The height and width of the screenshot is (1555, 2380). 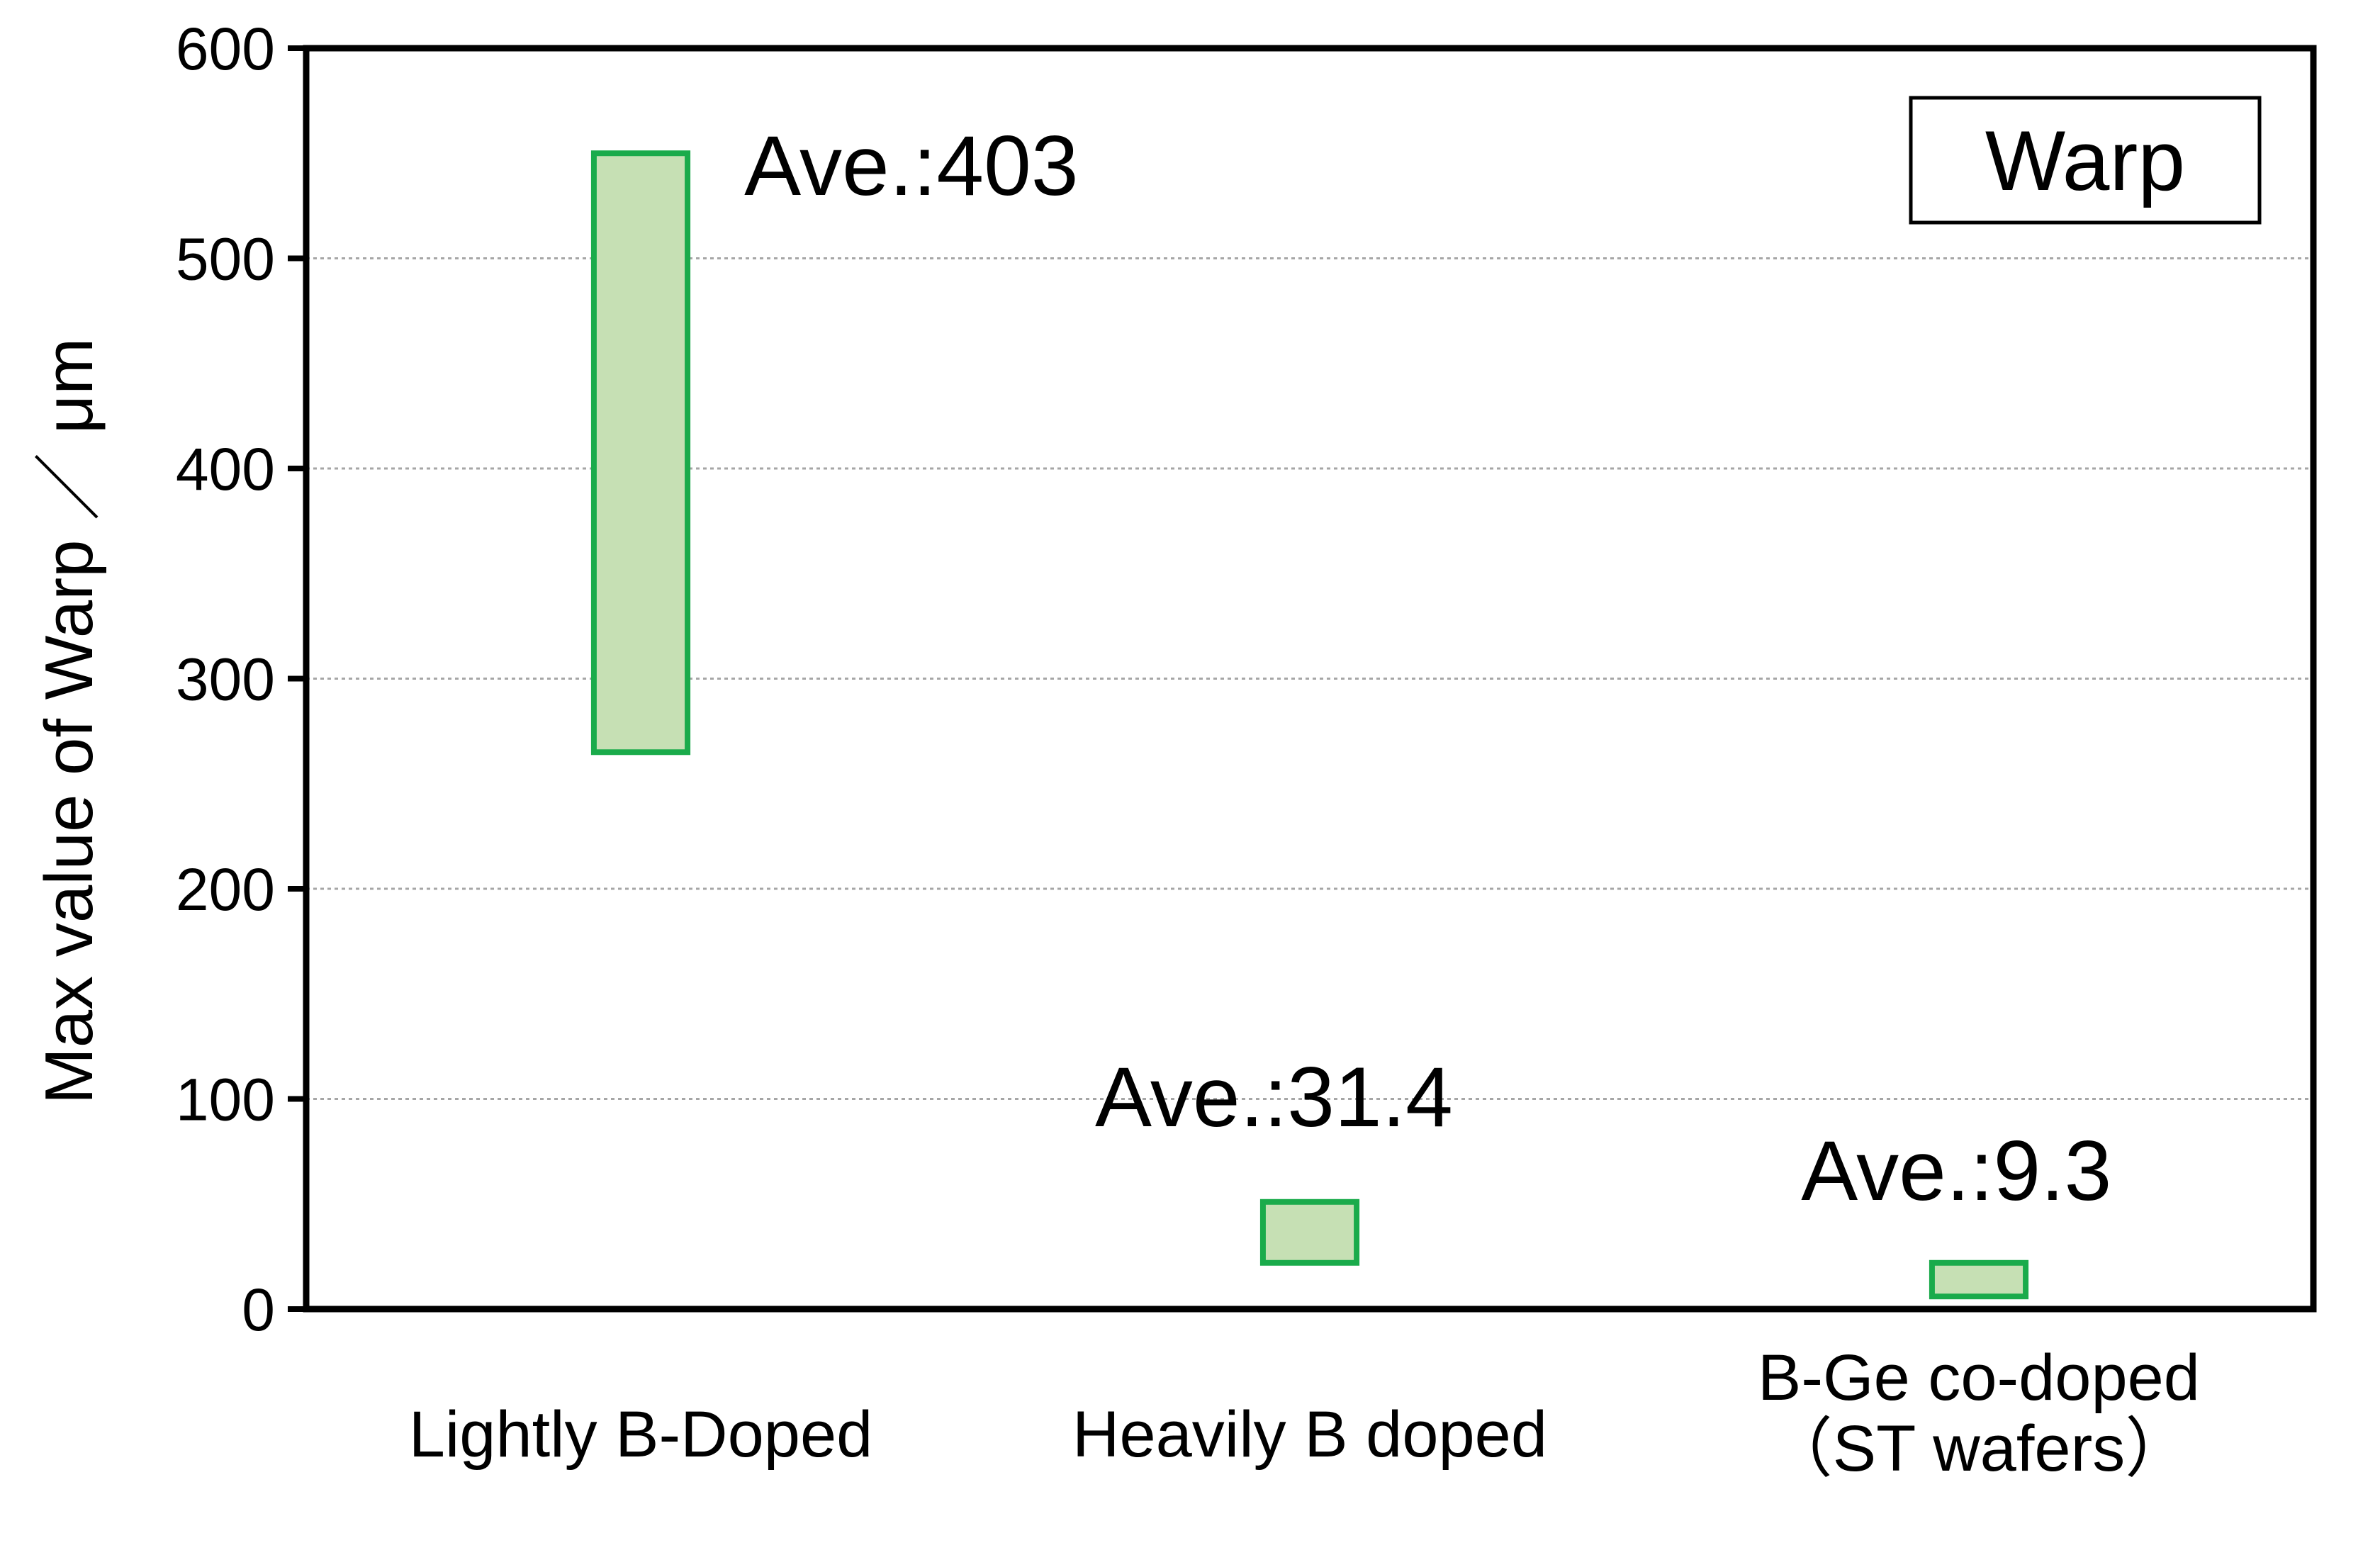 What do you see at coordinates (69, 721) in the screenshot?
I see `y-axis-title: Max value of Warp ／ μm` at bounding box center [69, 721].